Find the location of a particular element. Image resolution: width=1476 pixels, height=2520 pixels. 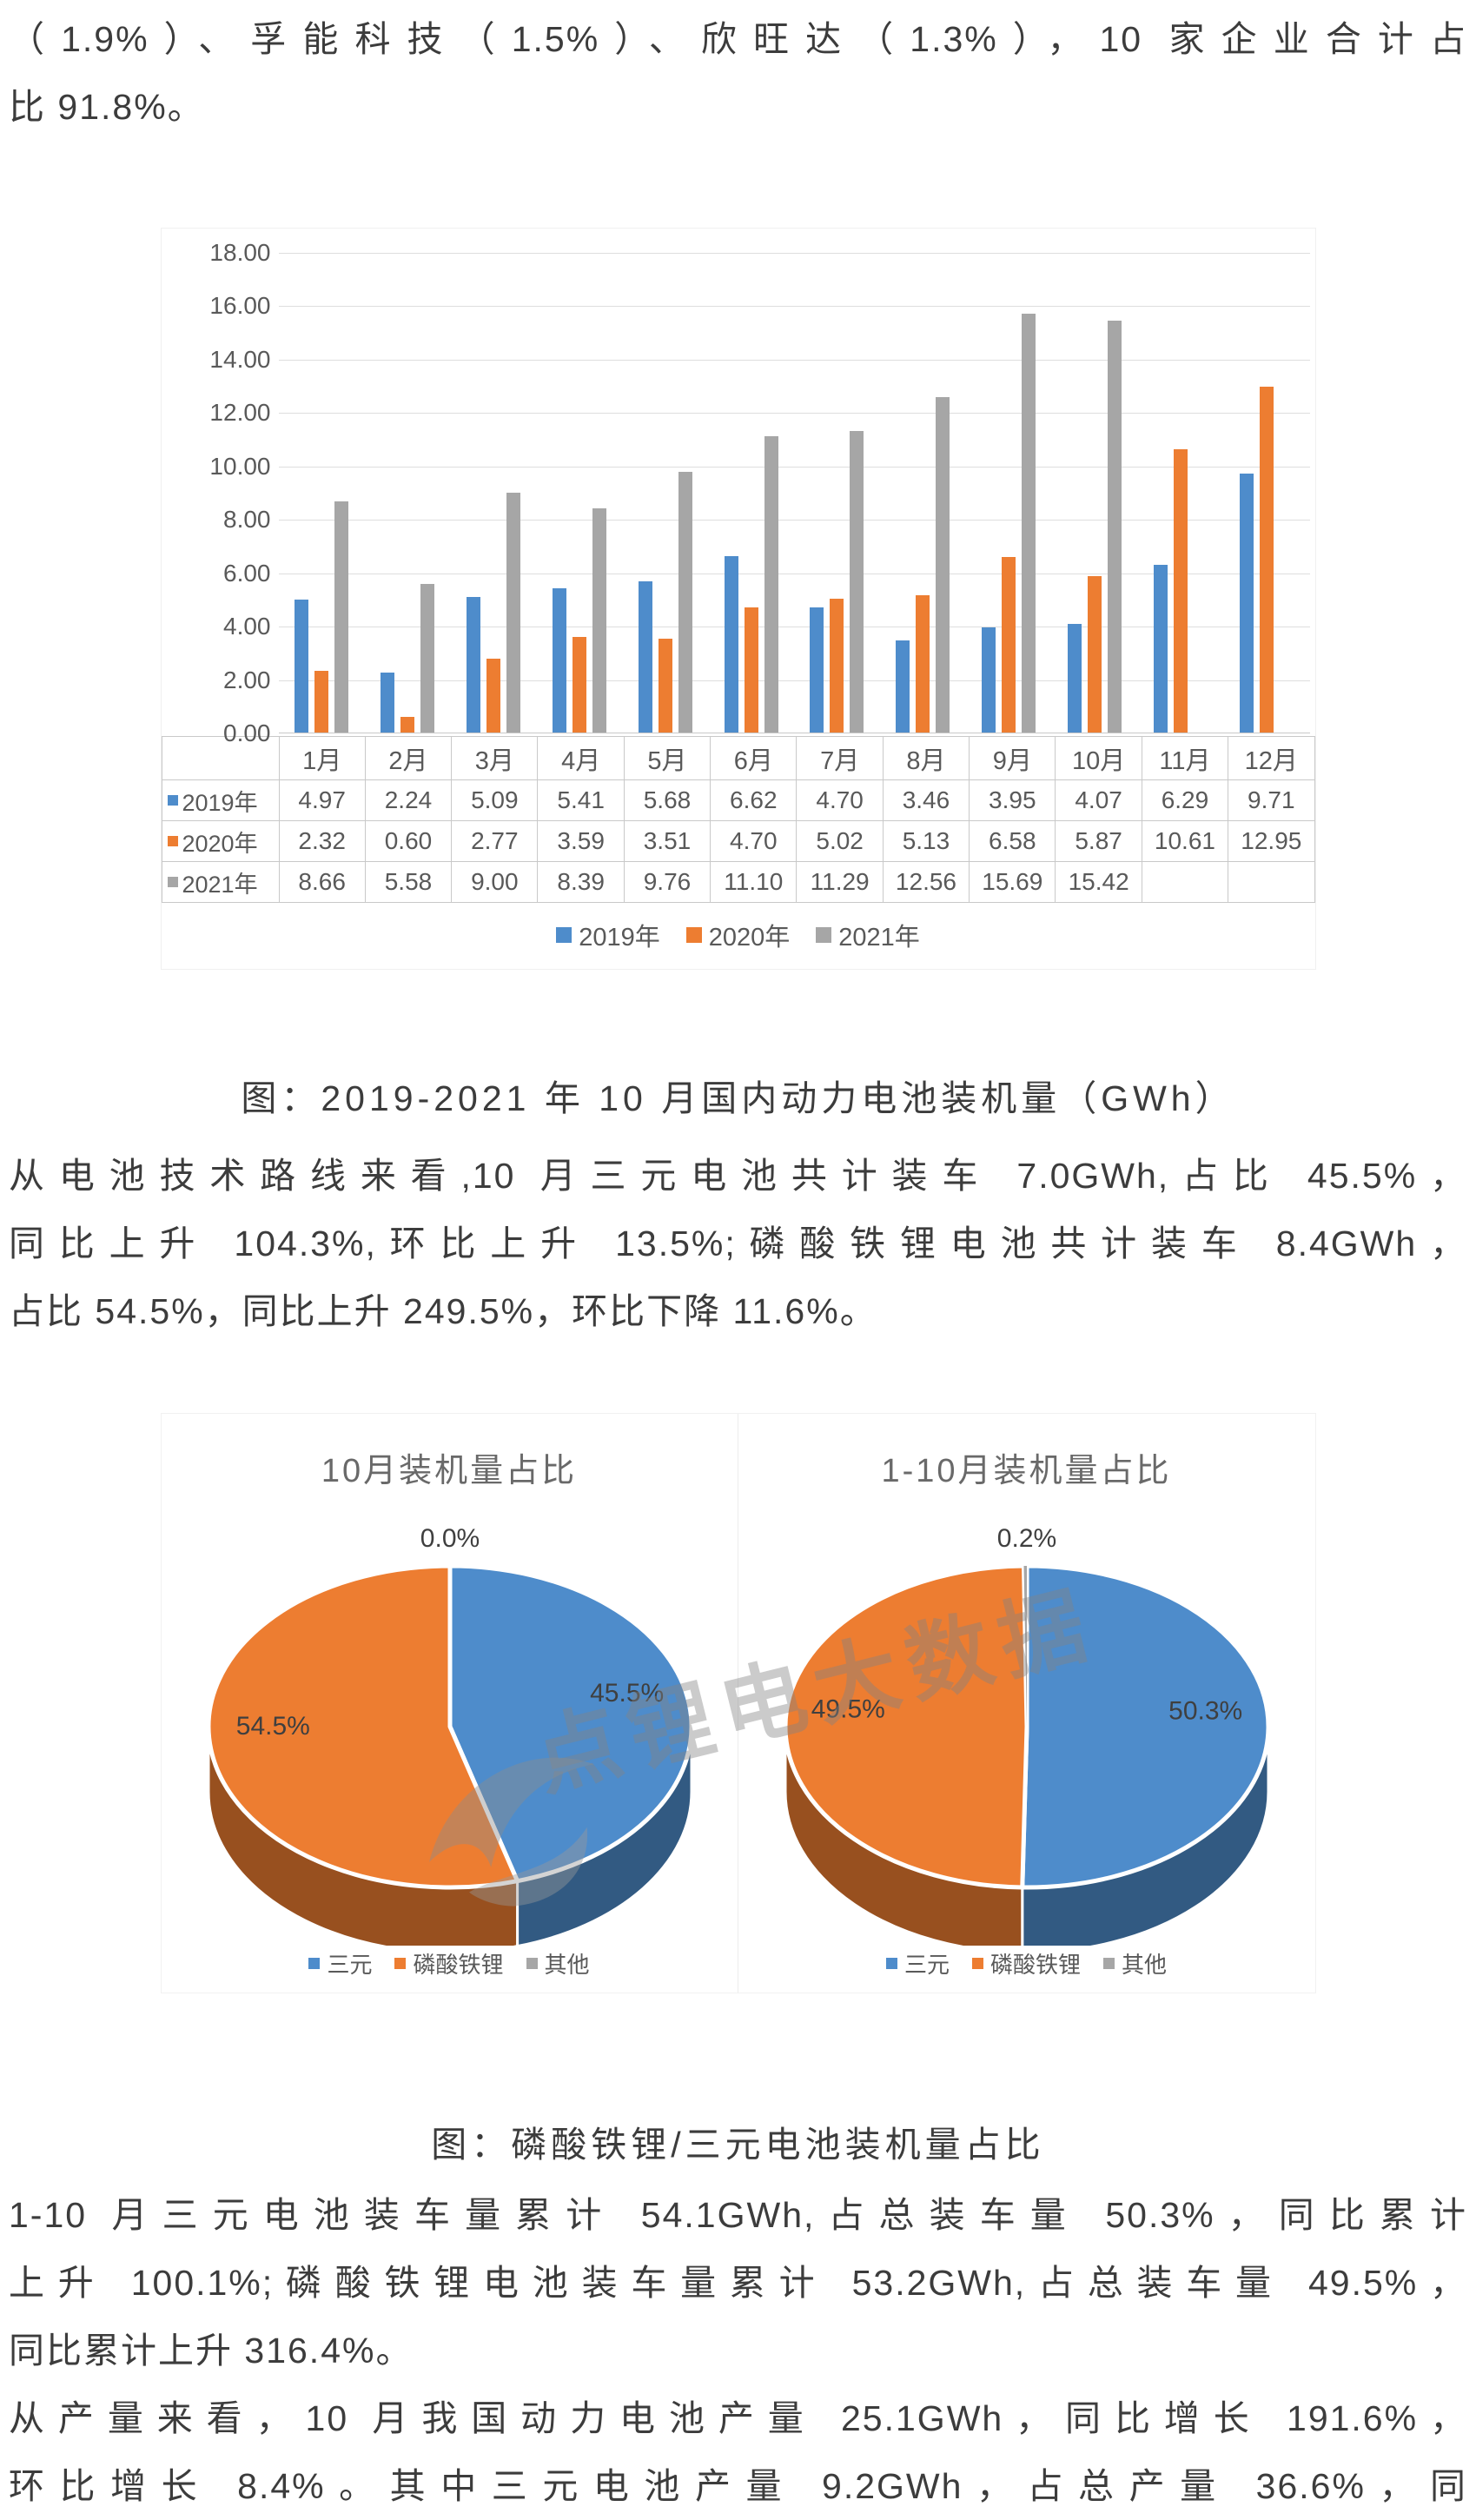

table-row-label: 2020年 is located at coordinates (220, 841).